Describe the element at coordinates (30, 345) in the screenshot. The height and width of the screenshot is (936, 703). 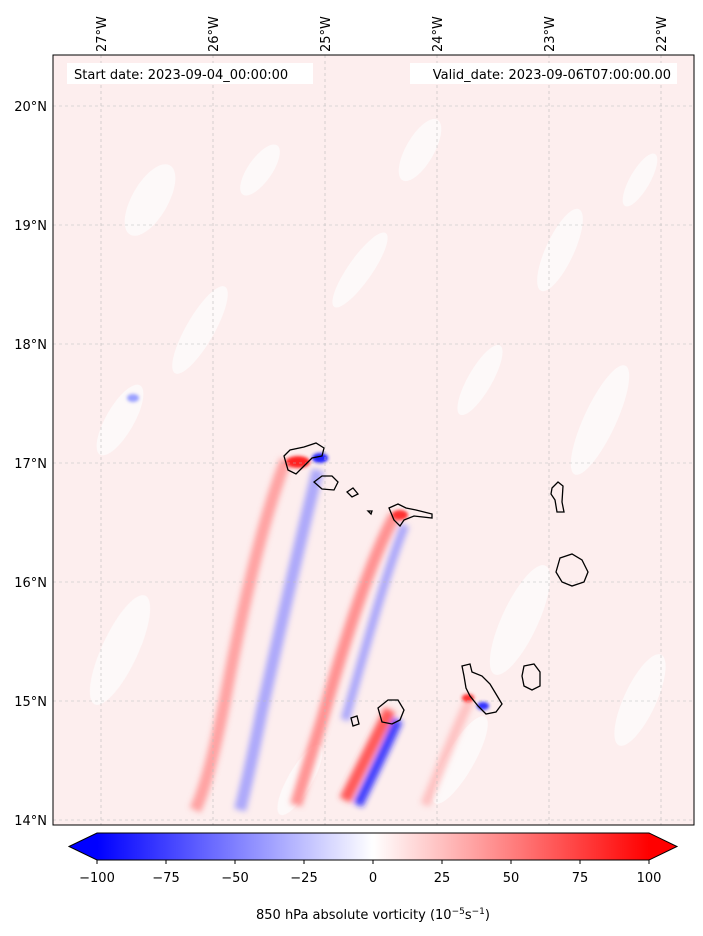
I see `lat-label-18n: 18°N` at that location.